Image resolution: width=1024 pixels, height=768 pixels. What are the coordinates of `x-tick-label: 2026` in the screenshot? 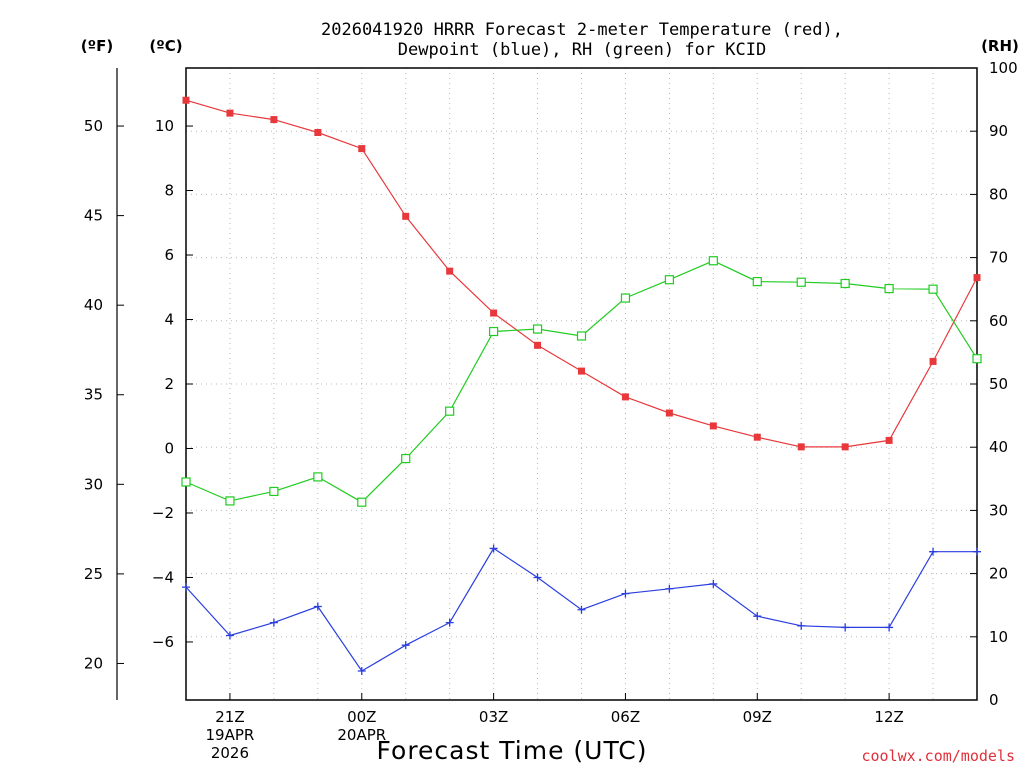 It's located at (230, 753).